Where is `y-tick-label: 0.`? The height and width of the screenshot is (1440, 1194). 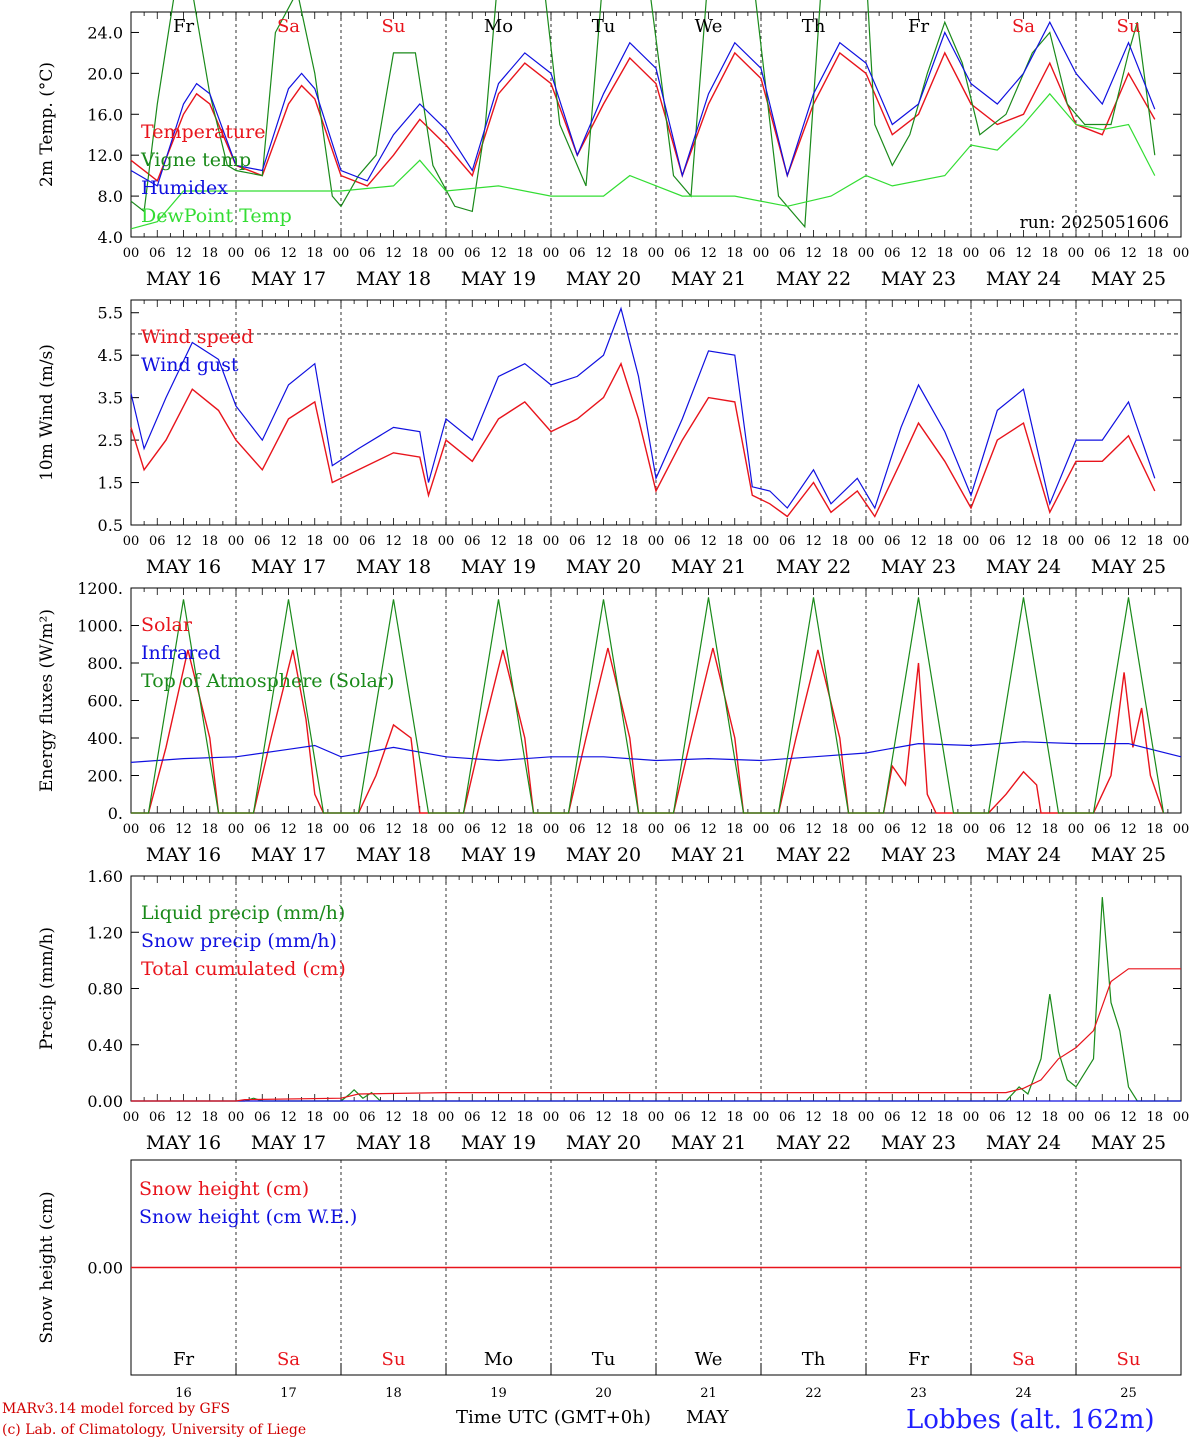 y-tick-label: 0. is located at coordinates (115, 813).